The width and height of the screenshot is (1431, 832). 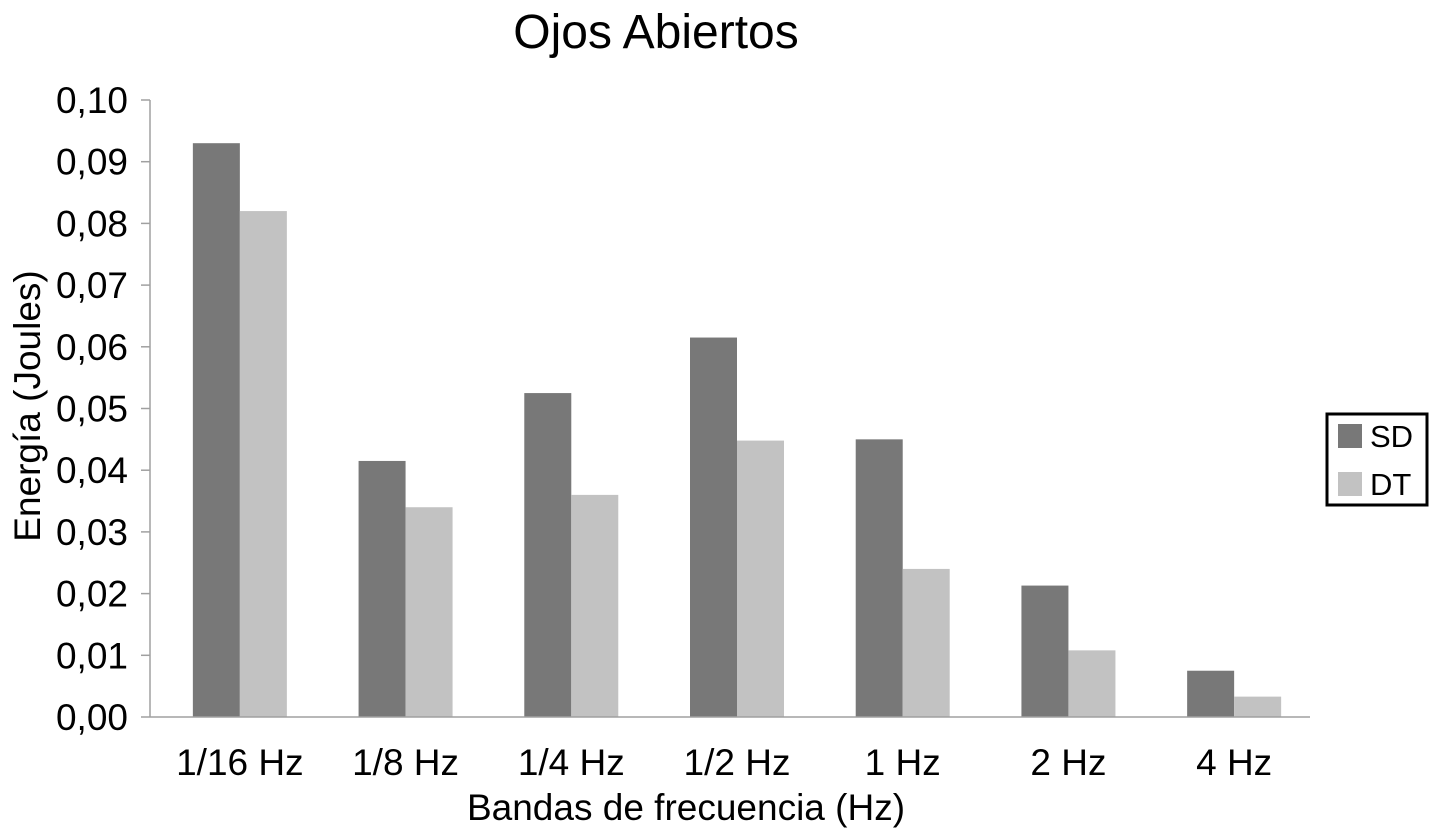 What do you see at coordinates (686, 807) in the screenshot?
I see `x-axis-title: Bandas de frecuencia (Hz)` at bounding box center [686, 807].